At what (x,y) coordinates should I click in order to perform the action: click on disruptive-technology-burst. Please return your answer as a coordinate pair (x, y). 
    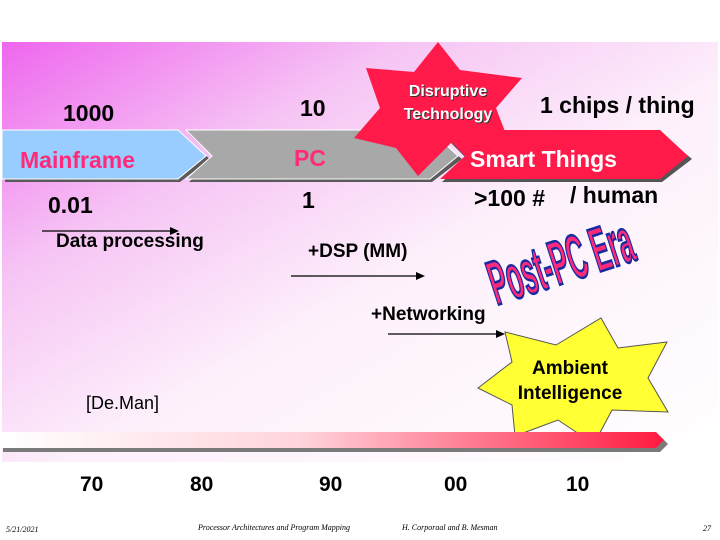
    Looking at the image, I should click on (438, 109).